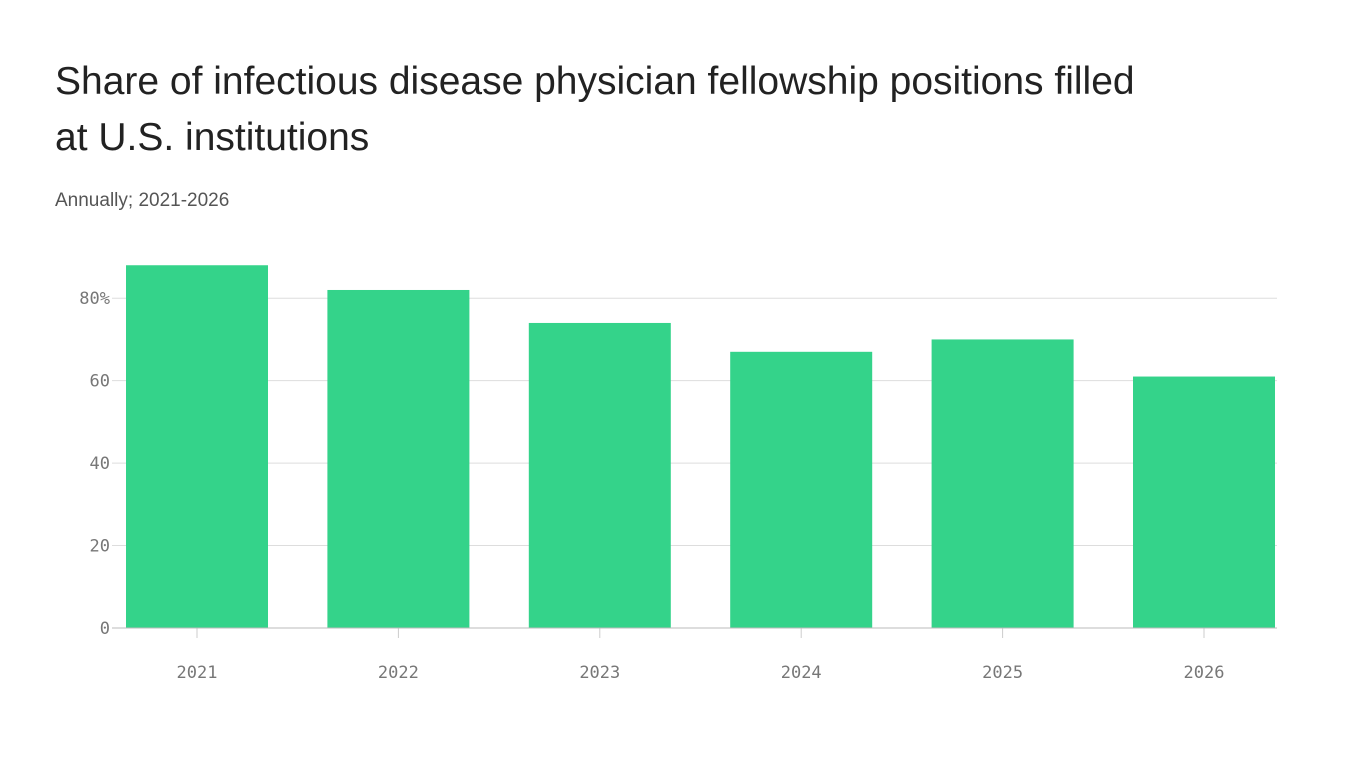  What do you see at coordinates (1002, 673) in the screenshot?
I see `x-tick-label: 2025` at bounding box center [1002, 673].